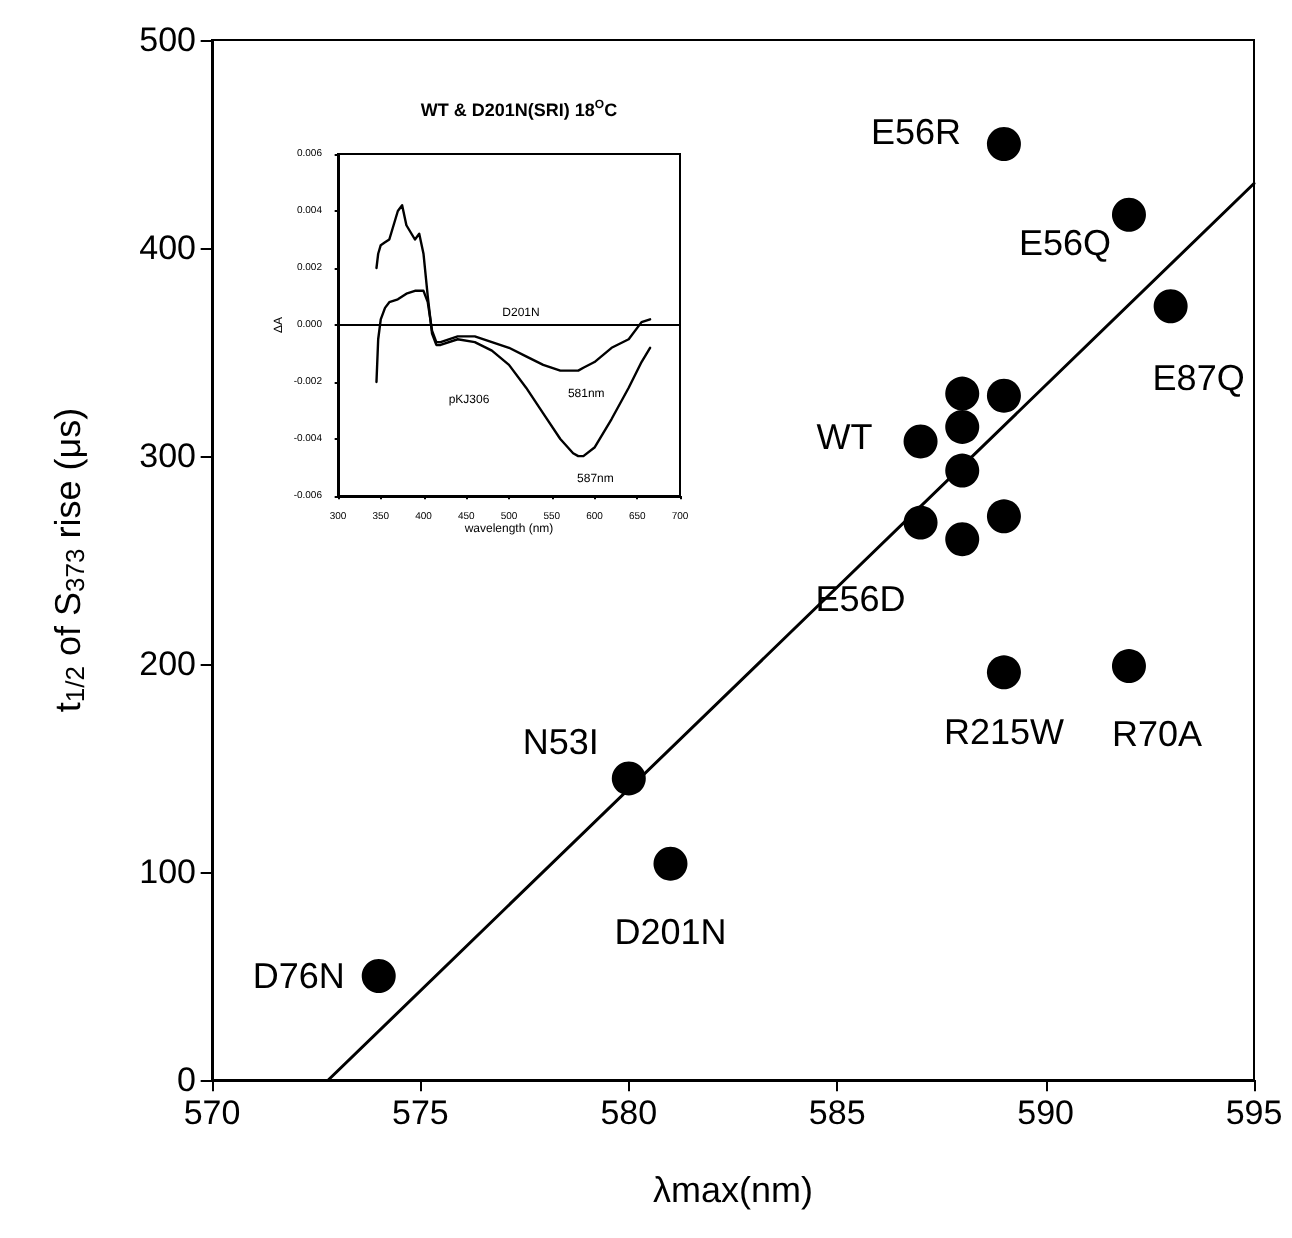  What do you see at coordinates (1198, 378) in the screenshot?
I see `annotation: E87Q` at bounding box center [1198, 378].